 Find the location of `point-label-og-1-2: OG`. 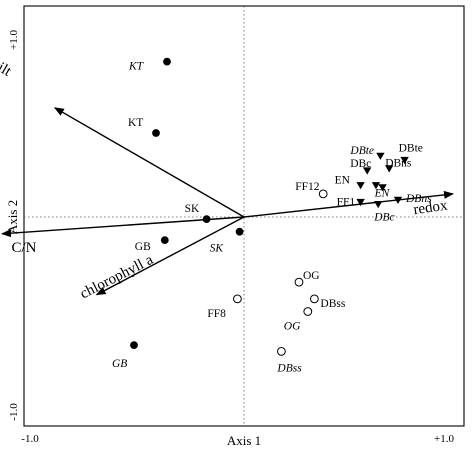

point-label-og-1-2: OG is located at coordinates (311, 276).